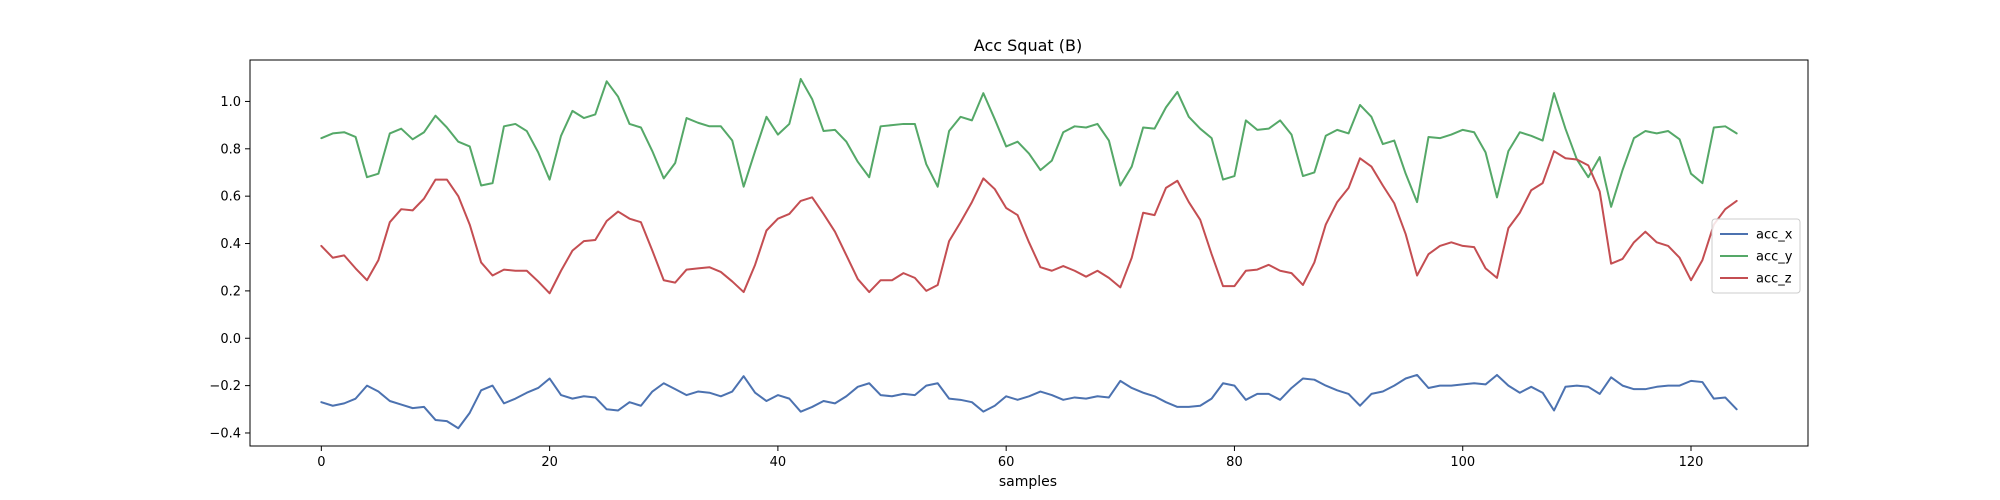 Image resolution: width=2000 pixels, height=500 pixels. What do you see at coordinates (1028, 45) in the screenshot?
I see `chart-title: Acc Squat (B)` at bounding box center [1028, 45].